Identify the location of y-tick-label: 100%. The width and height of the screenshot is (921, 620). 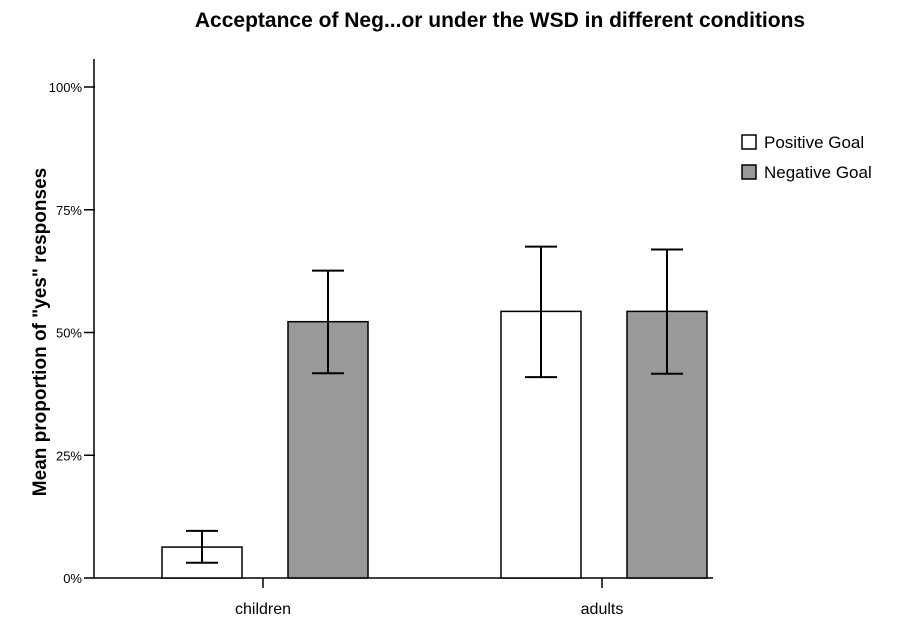
(66, 87).